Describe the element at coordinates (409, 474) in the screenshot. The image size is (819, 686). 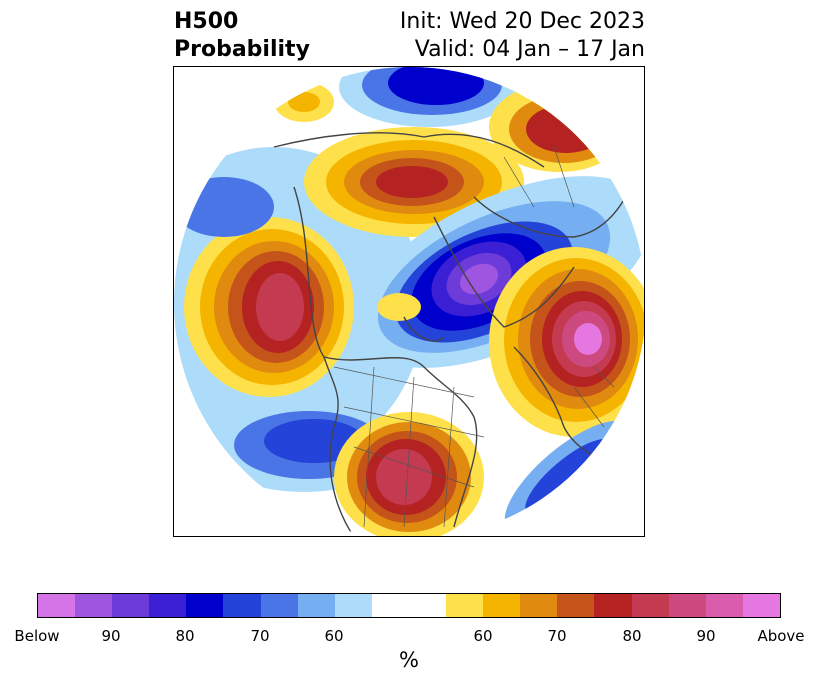
I see `anomaly-southeast-us-above` at that location.